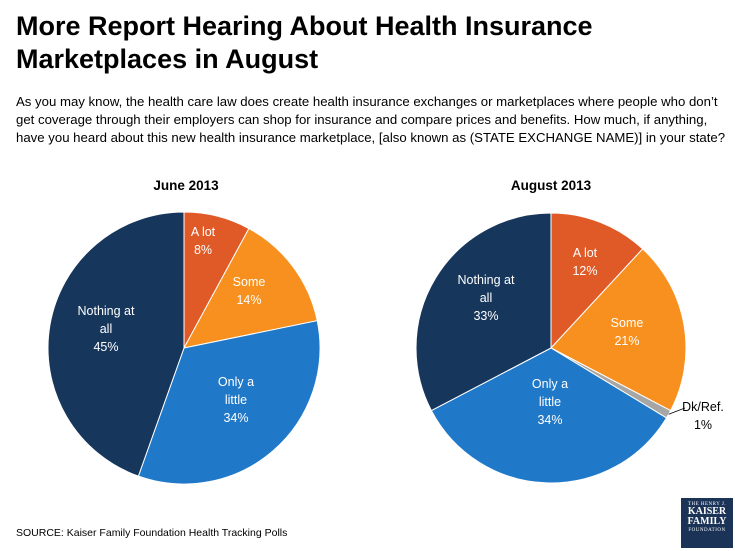 The height and width of the screenshot is (551, 735). I want to click on august-category-only-a-little: little, so click(550, 402).